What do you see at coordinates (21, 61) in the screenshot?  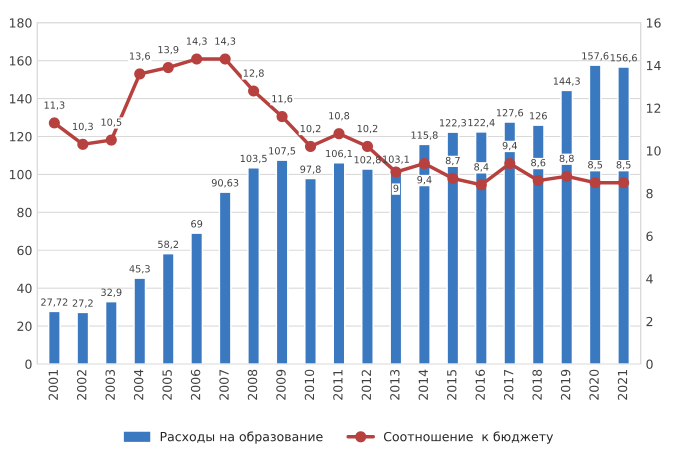 I see `y-tick-label: 160` at bounding box center [21, 61].